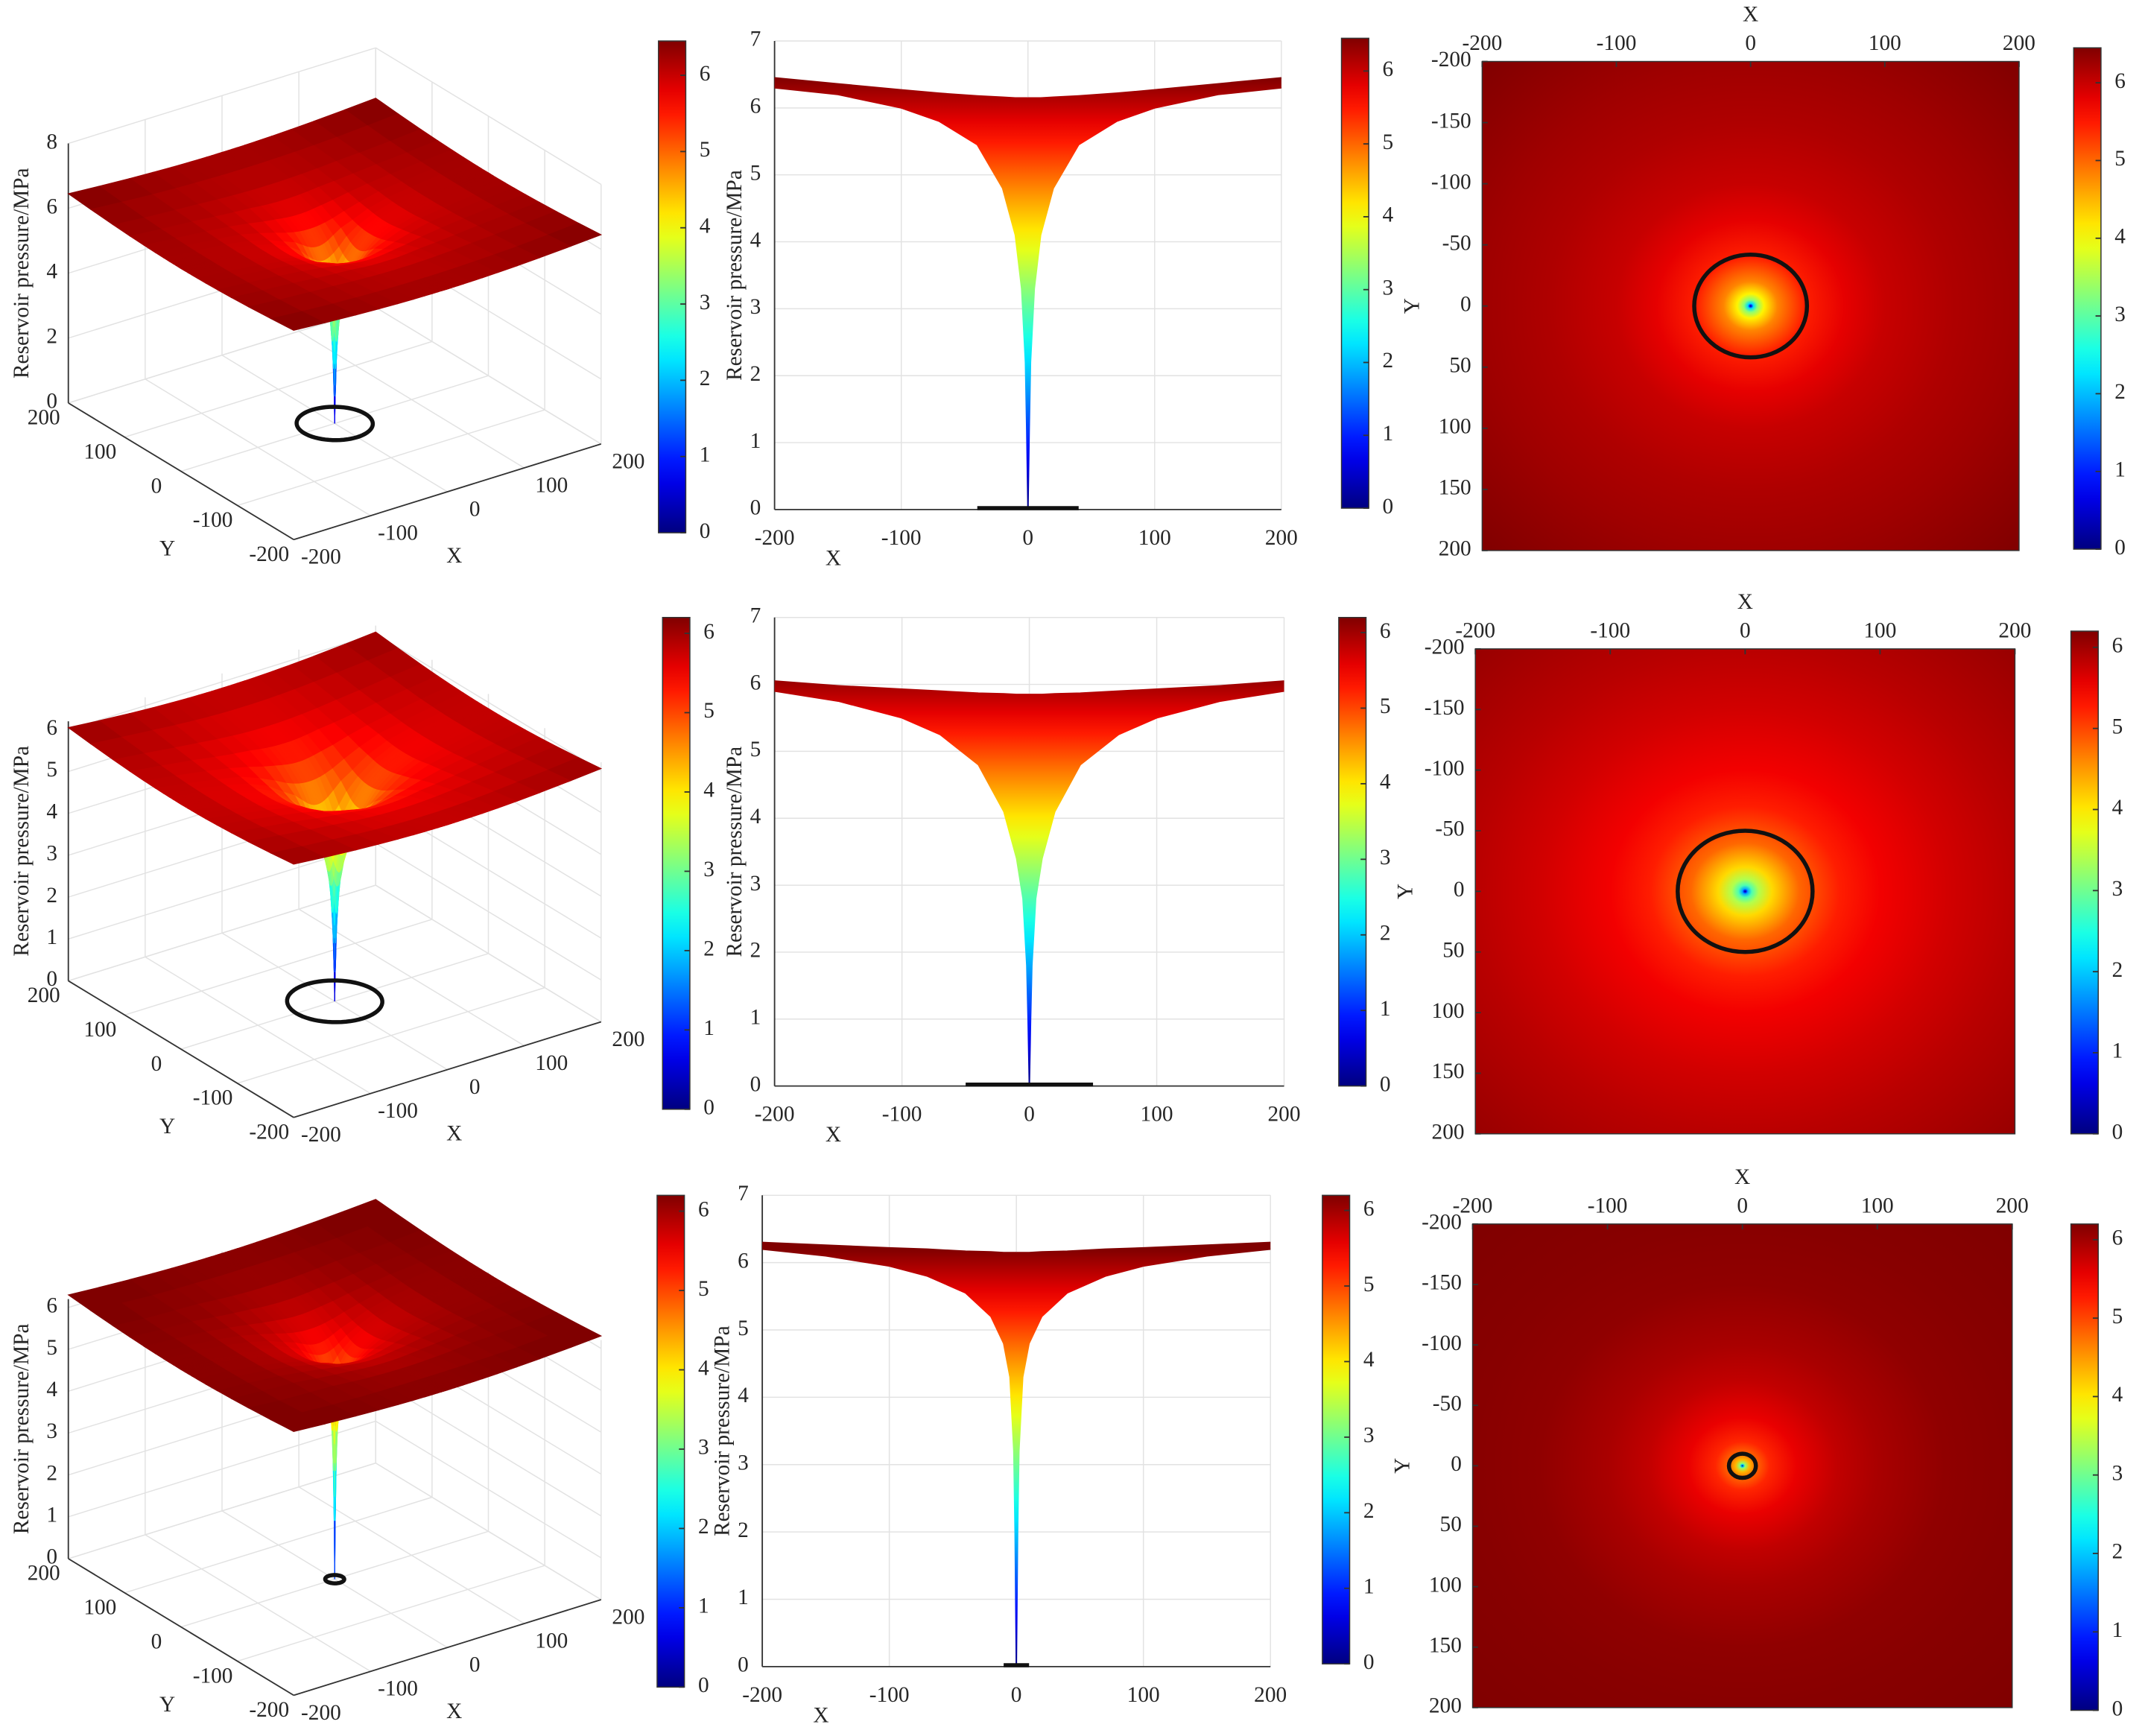 This screenshot has width=2142, height=1736. I want to click on pressure-field, so click(1750, 306).